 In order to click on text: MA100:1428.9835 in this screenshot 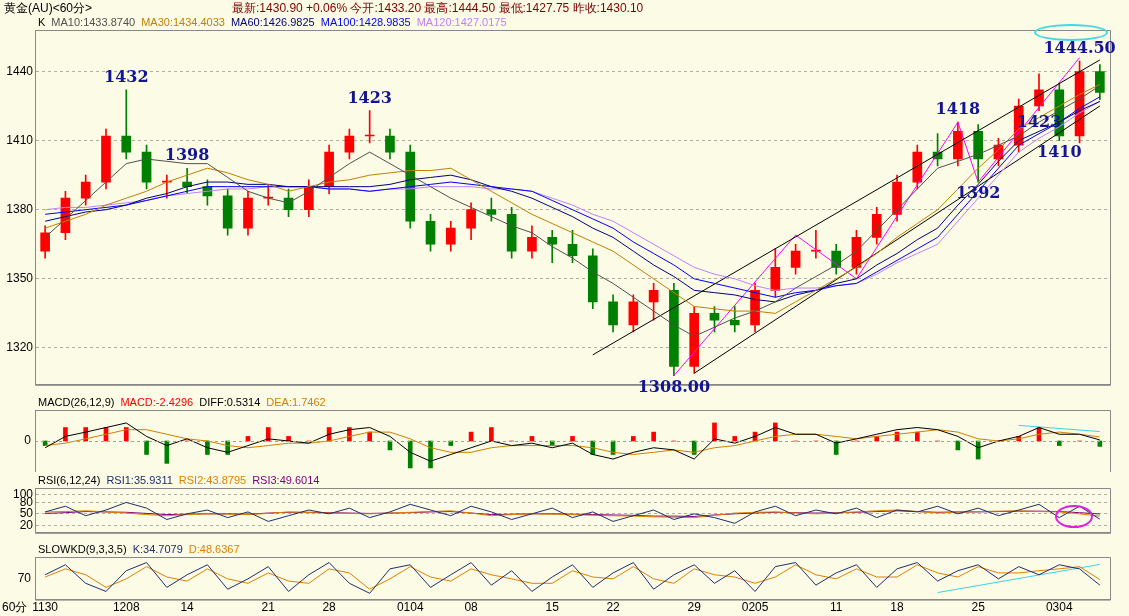, I will do `click(365, 22)`.